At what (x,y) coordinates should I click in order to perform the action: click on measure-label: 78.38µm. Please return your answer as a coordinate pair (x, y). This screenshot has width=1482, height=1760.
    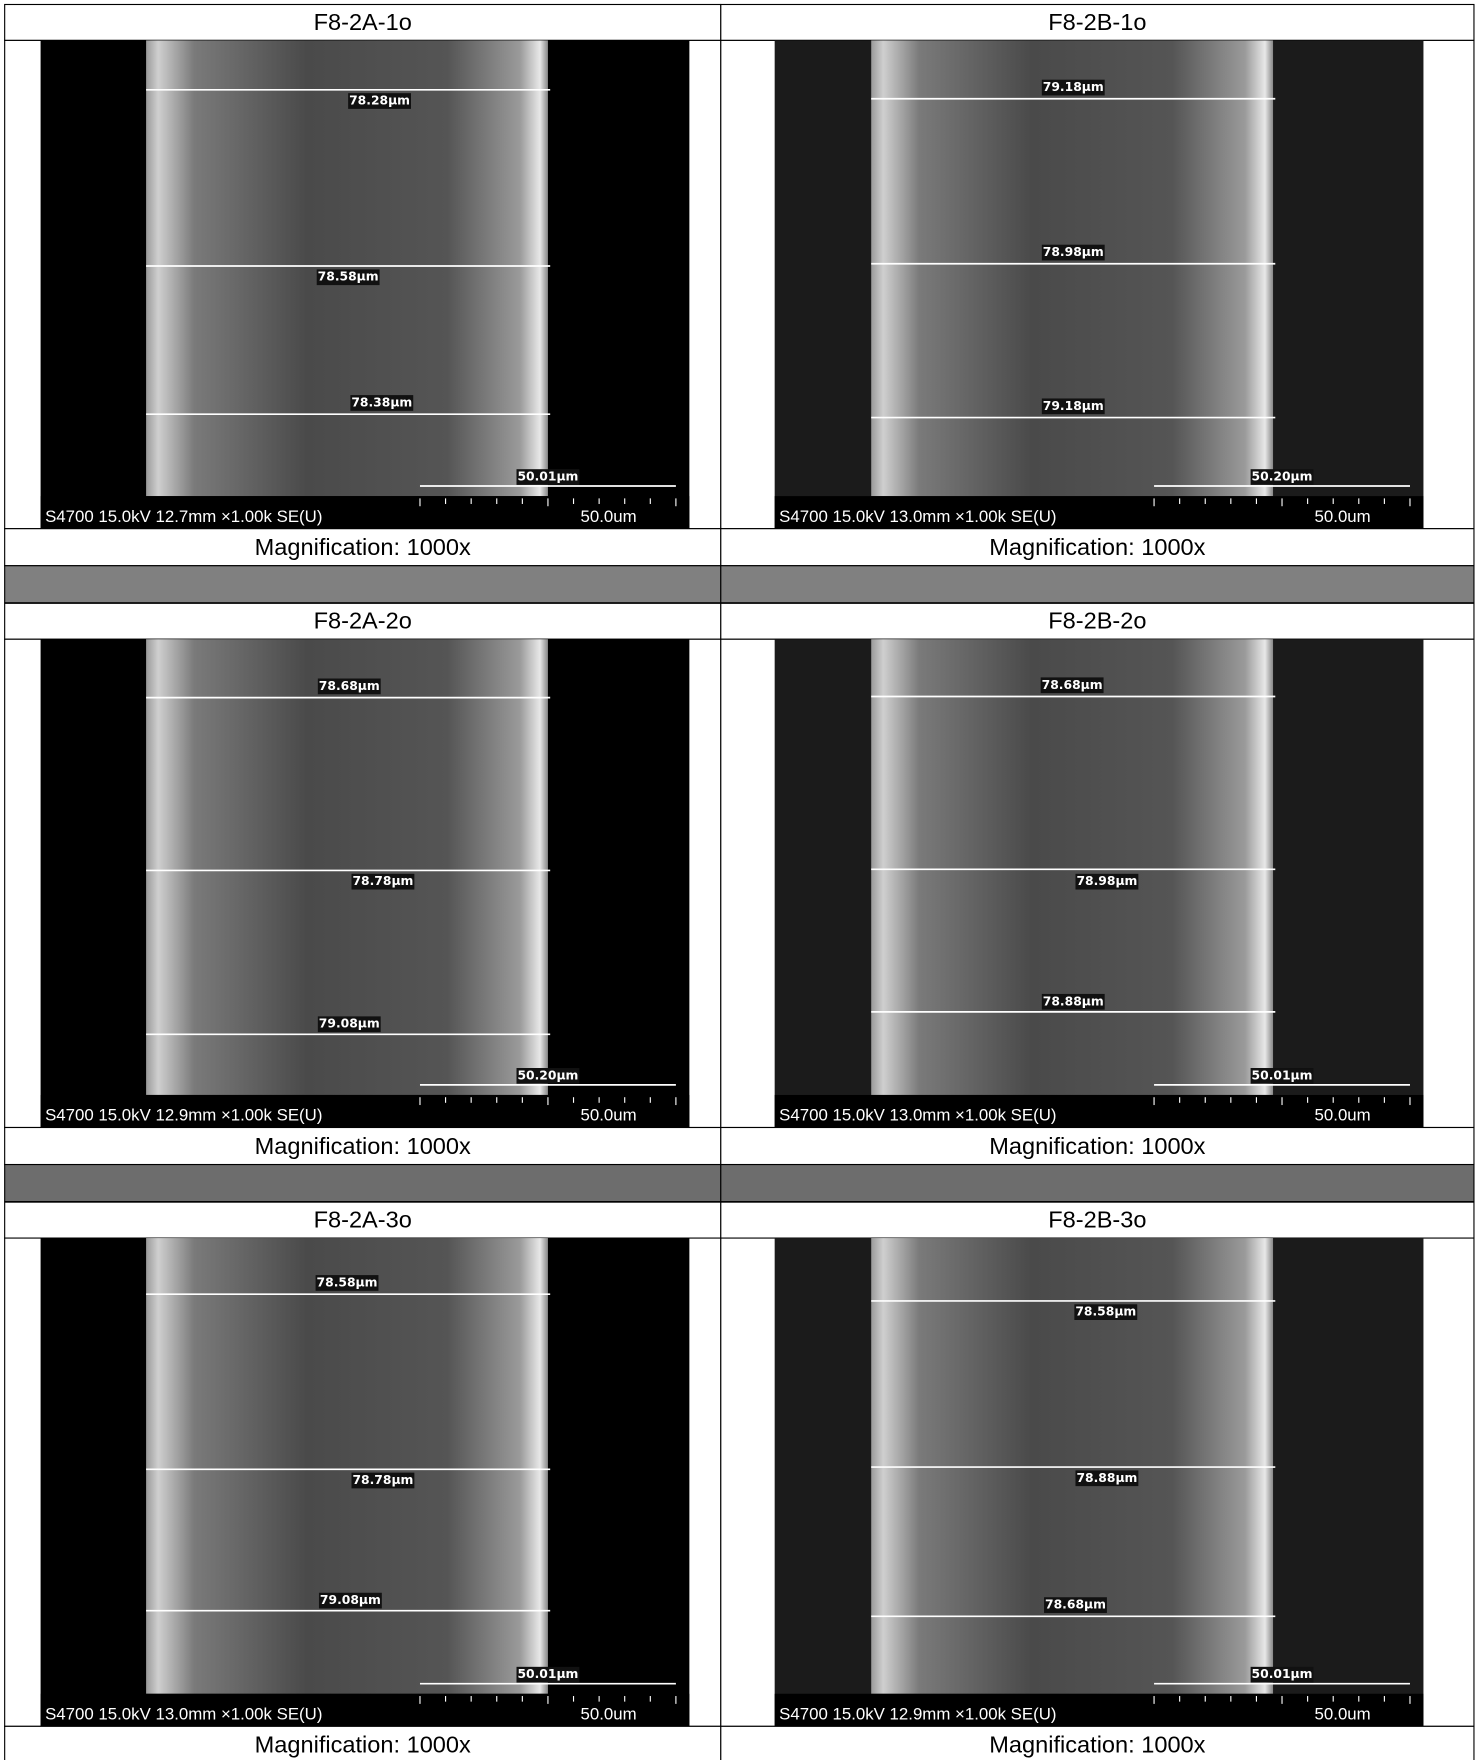
    Looking at the image, I should click on (381, 402).